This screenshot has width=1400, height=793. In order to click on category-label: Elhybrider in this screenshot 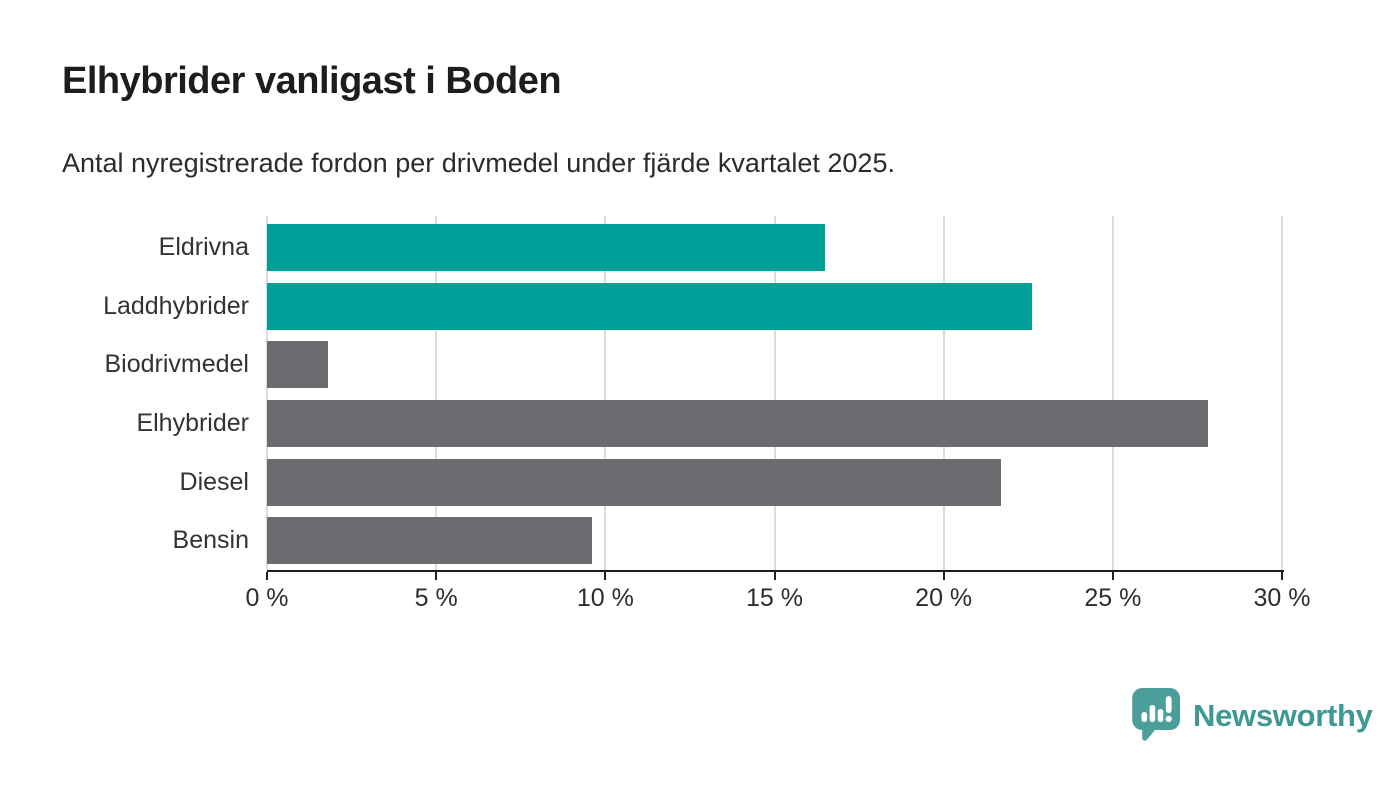, I will do `click(192, 422)`.